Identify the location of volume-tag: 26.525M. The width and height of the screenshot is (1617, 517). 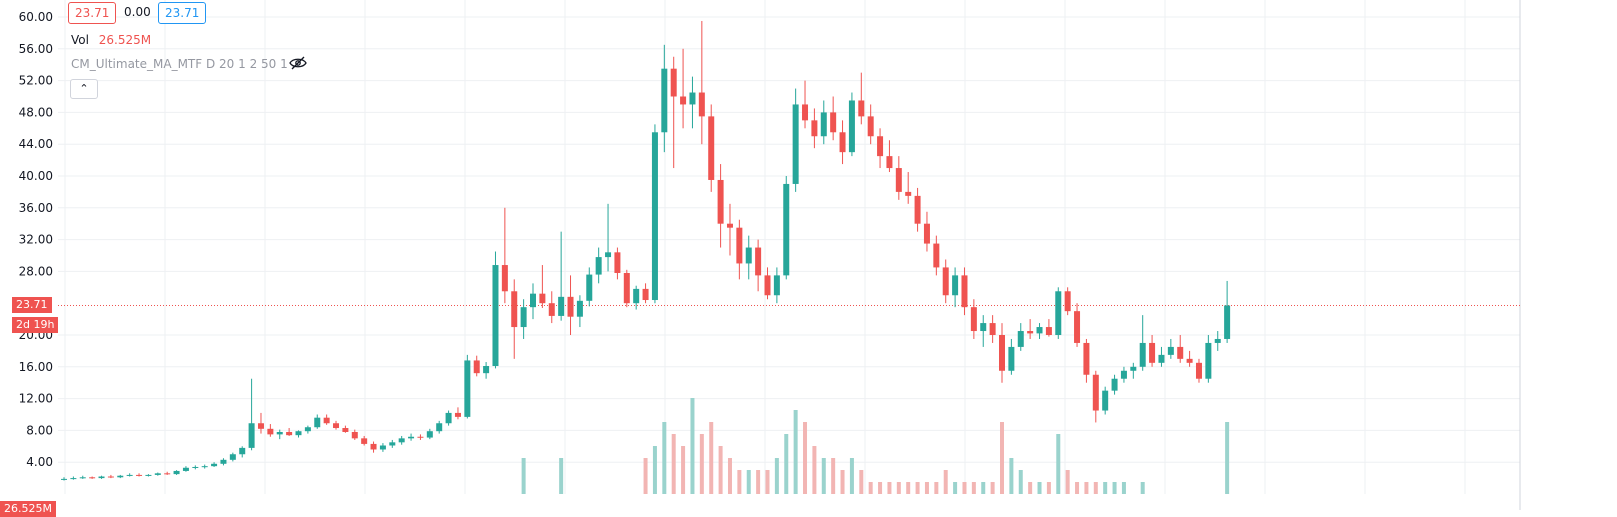
(28, 509).